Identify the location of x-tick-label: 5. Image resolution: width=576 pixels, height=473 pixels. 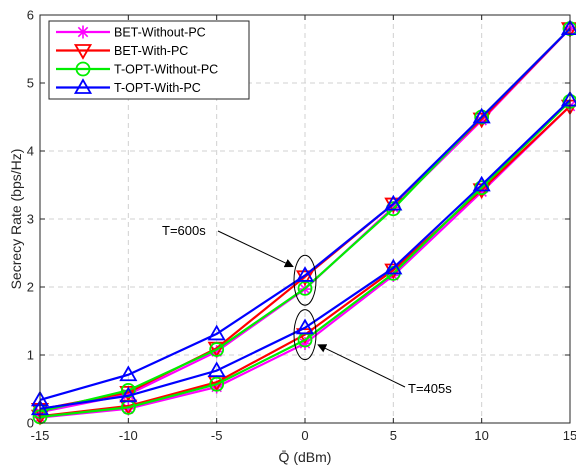
(393, 435).